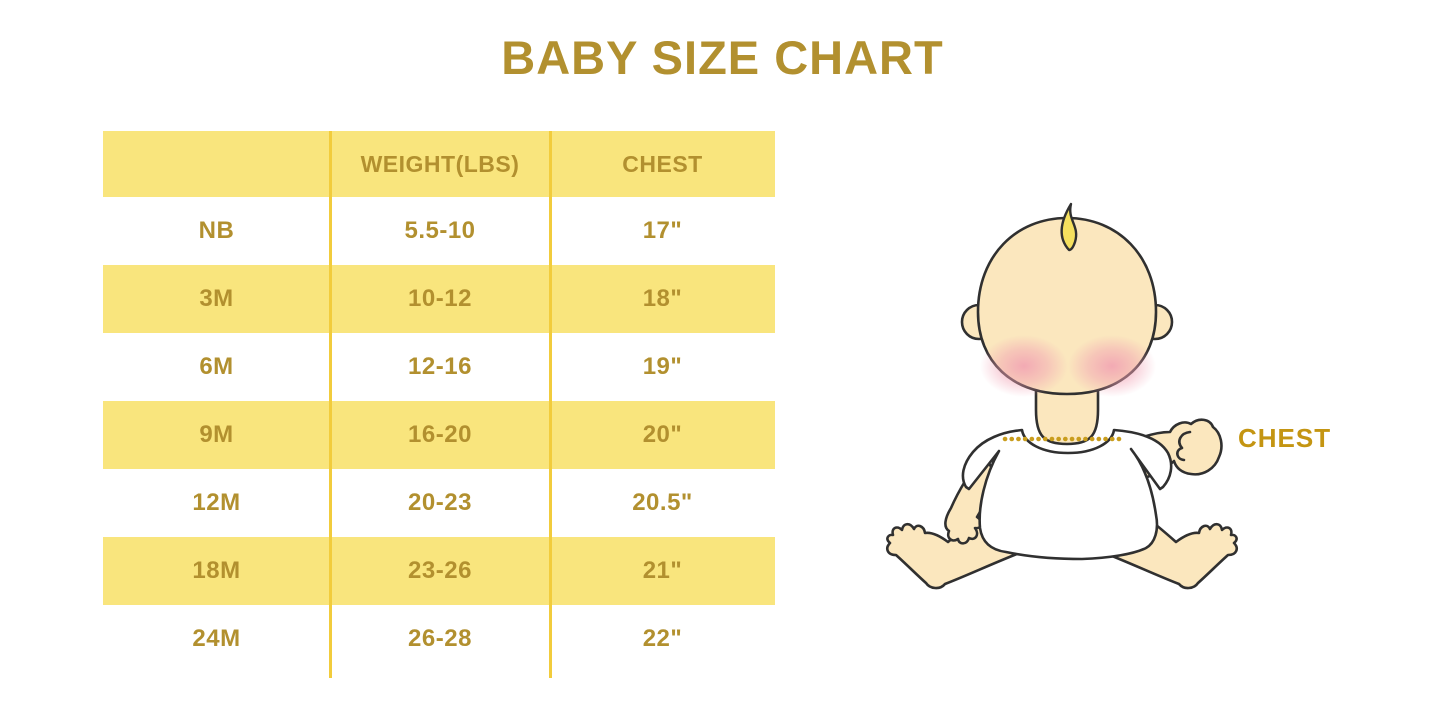 Image resolution: width=1445 pixels, height=723 pixels. I want to click on baby-hair-curl, so click(1069, 227).